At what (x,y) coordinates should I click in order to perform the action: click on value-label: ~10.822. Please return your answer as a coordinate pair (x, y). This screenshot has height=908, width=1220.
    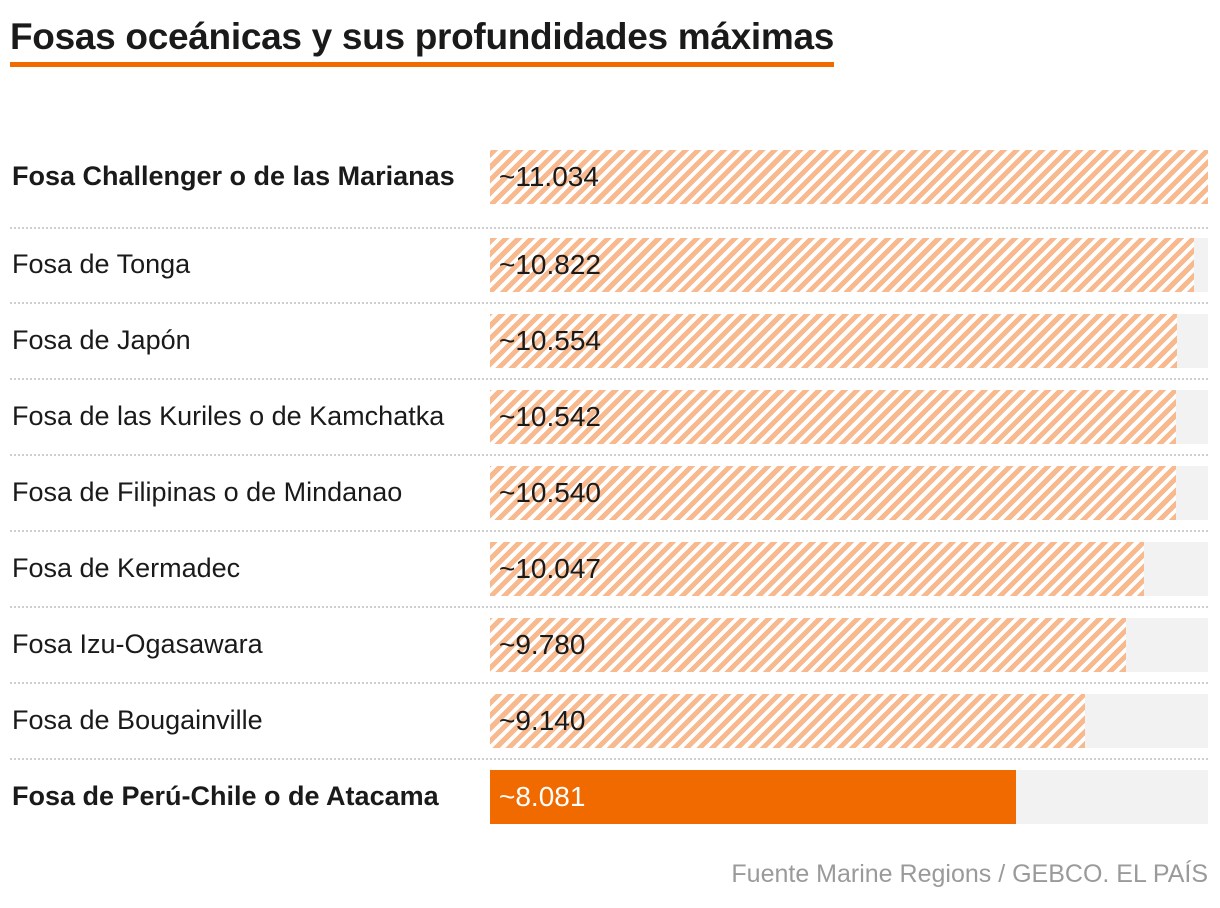
    Looking at the image, I should click on (550, 264).